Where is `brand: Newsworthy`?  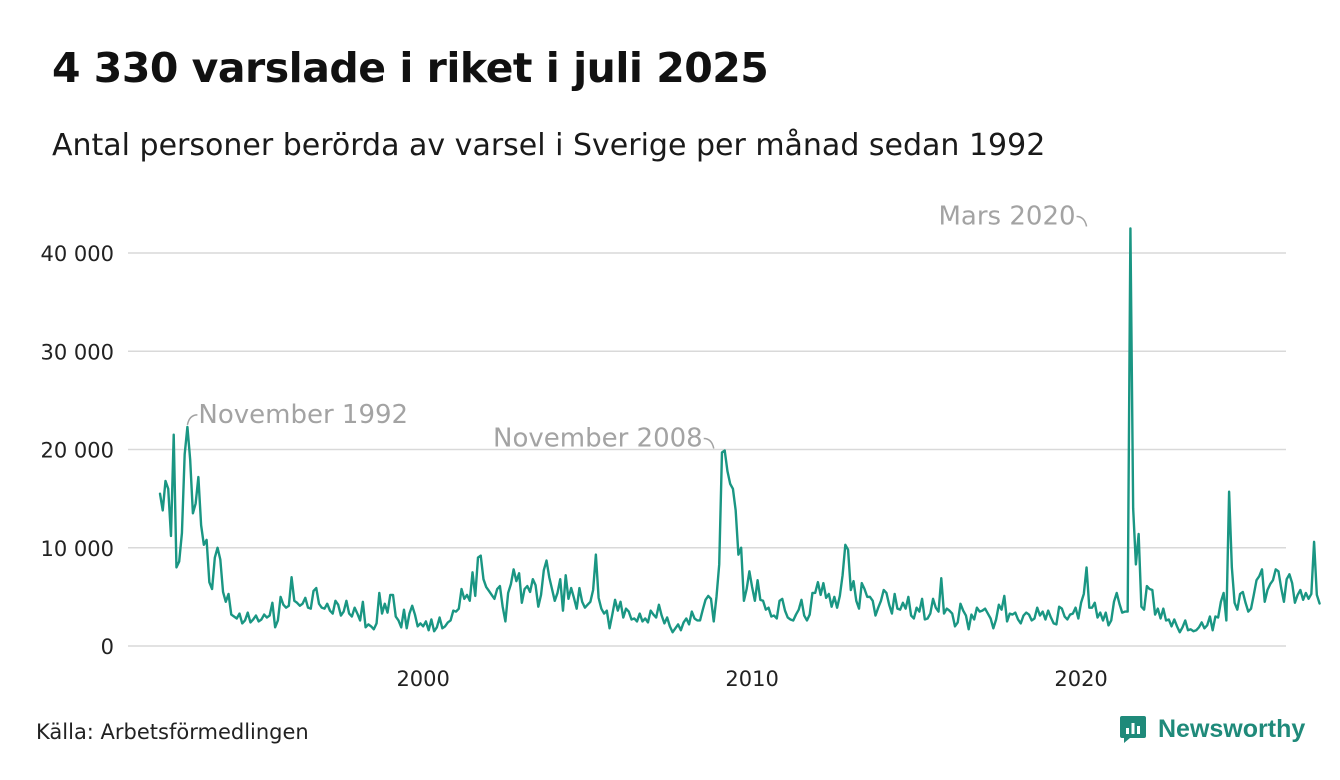
brand: Newsworthy is located at coordinates (1211, 729).